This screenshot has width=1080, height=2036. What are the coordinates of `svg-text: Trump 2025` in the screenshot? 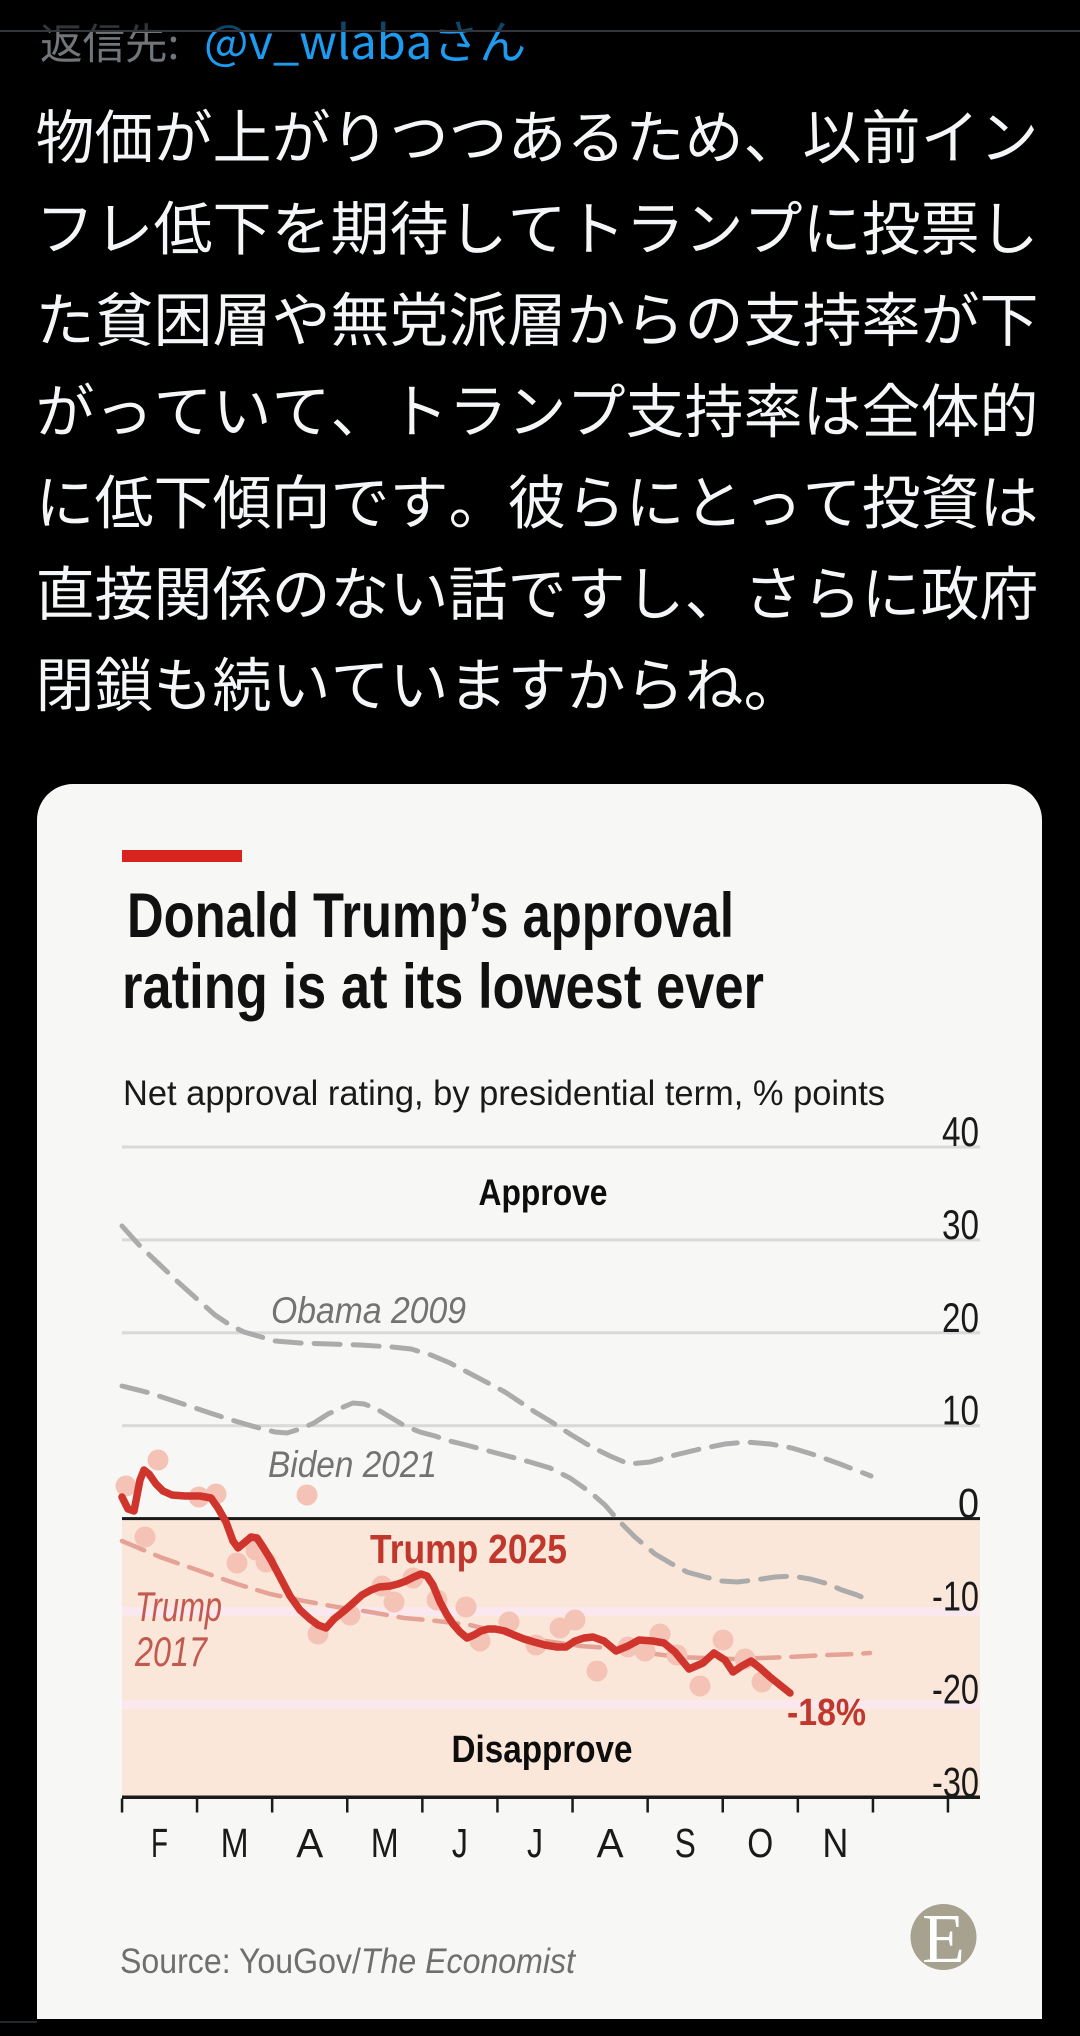 It's located at (468, 1549).